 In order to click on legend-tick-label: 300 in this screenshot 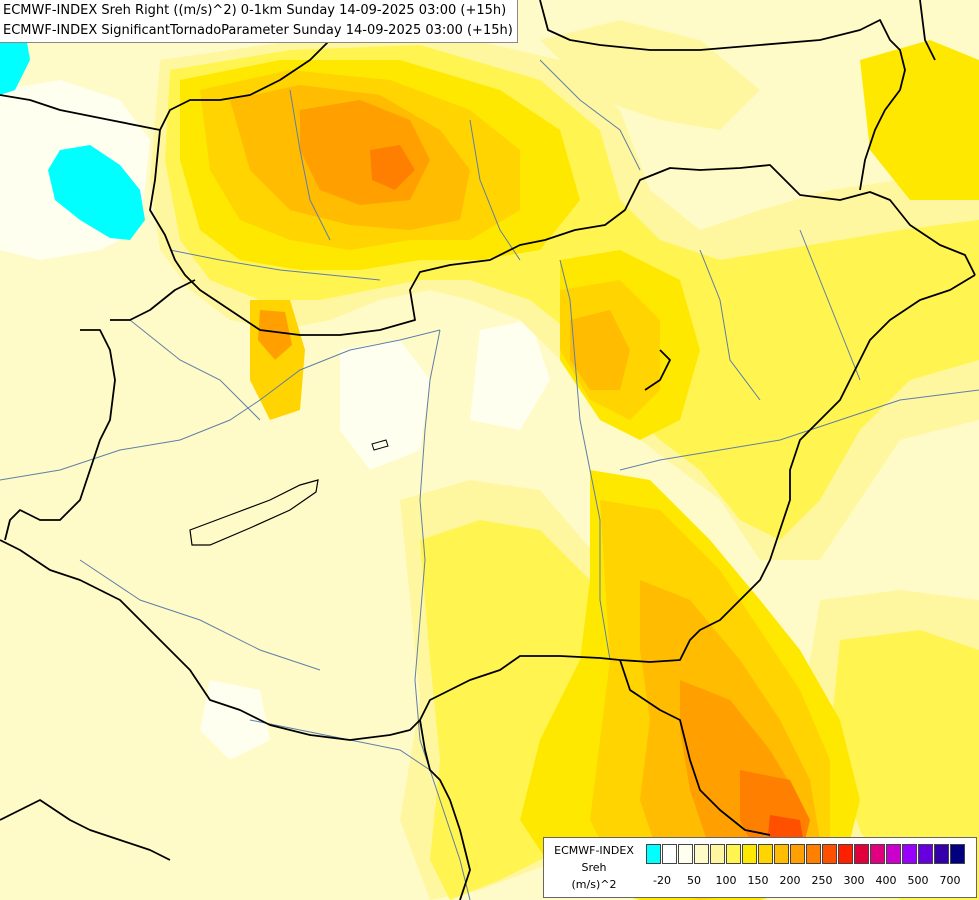, I will do `click(854, 880)`.